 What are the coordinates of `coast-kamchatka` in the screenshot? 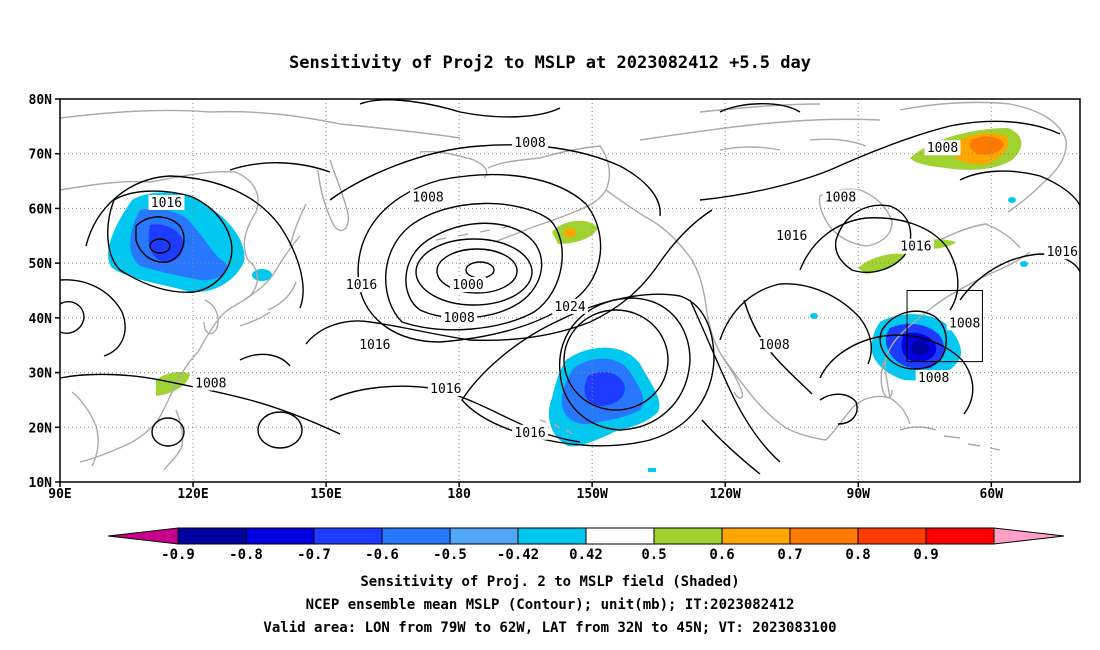 It's located at (333, 195).